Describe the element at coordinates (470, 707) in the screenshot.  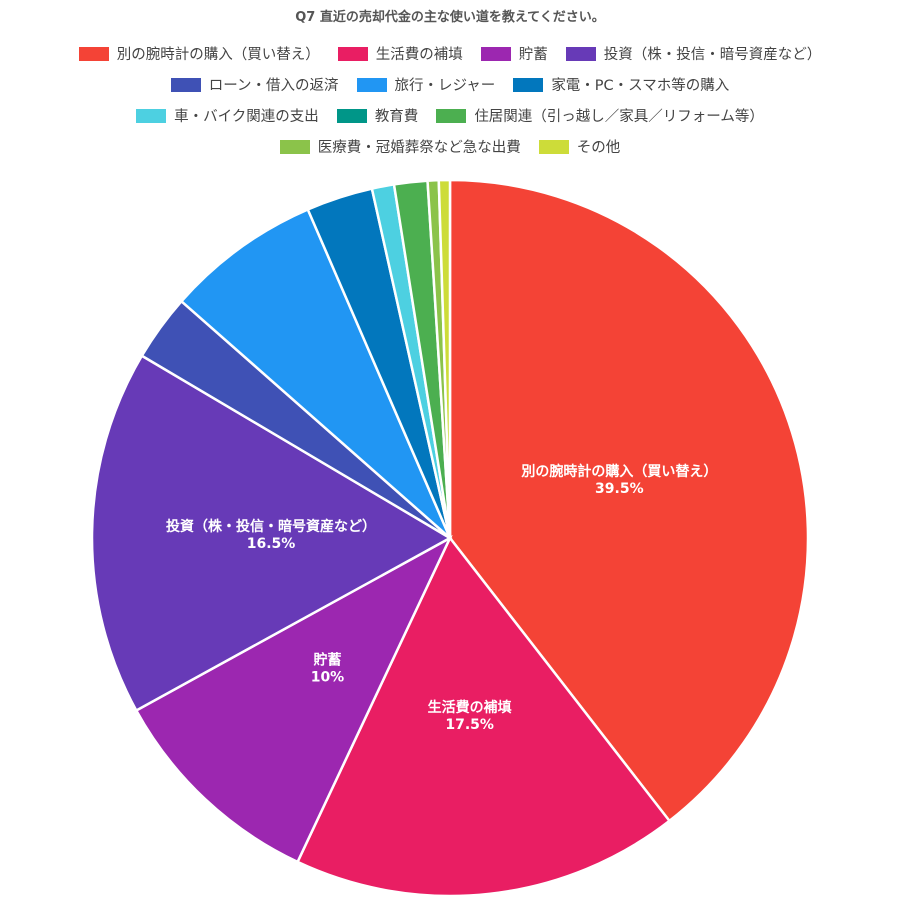
I see `slice-label: 生活費の補填` at that location.